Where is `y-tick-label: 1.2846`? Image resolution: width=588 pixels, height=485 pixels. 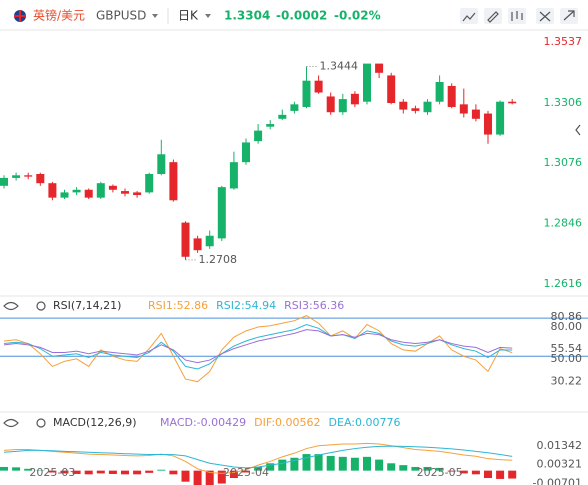
y-tick-label: 1.2846 is located at coordinates (563, 223).